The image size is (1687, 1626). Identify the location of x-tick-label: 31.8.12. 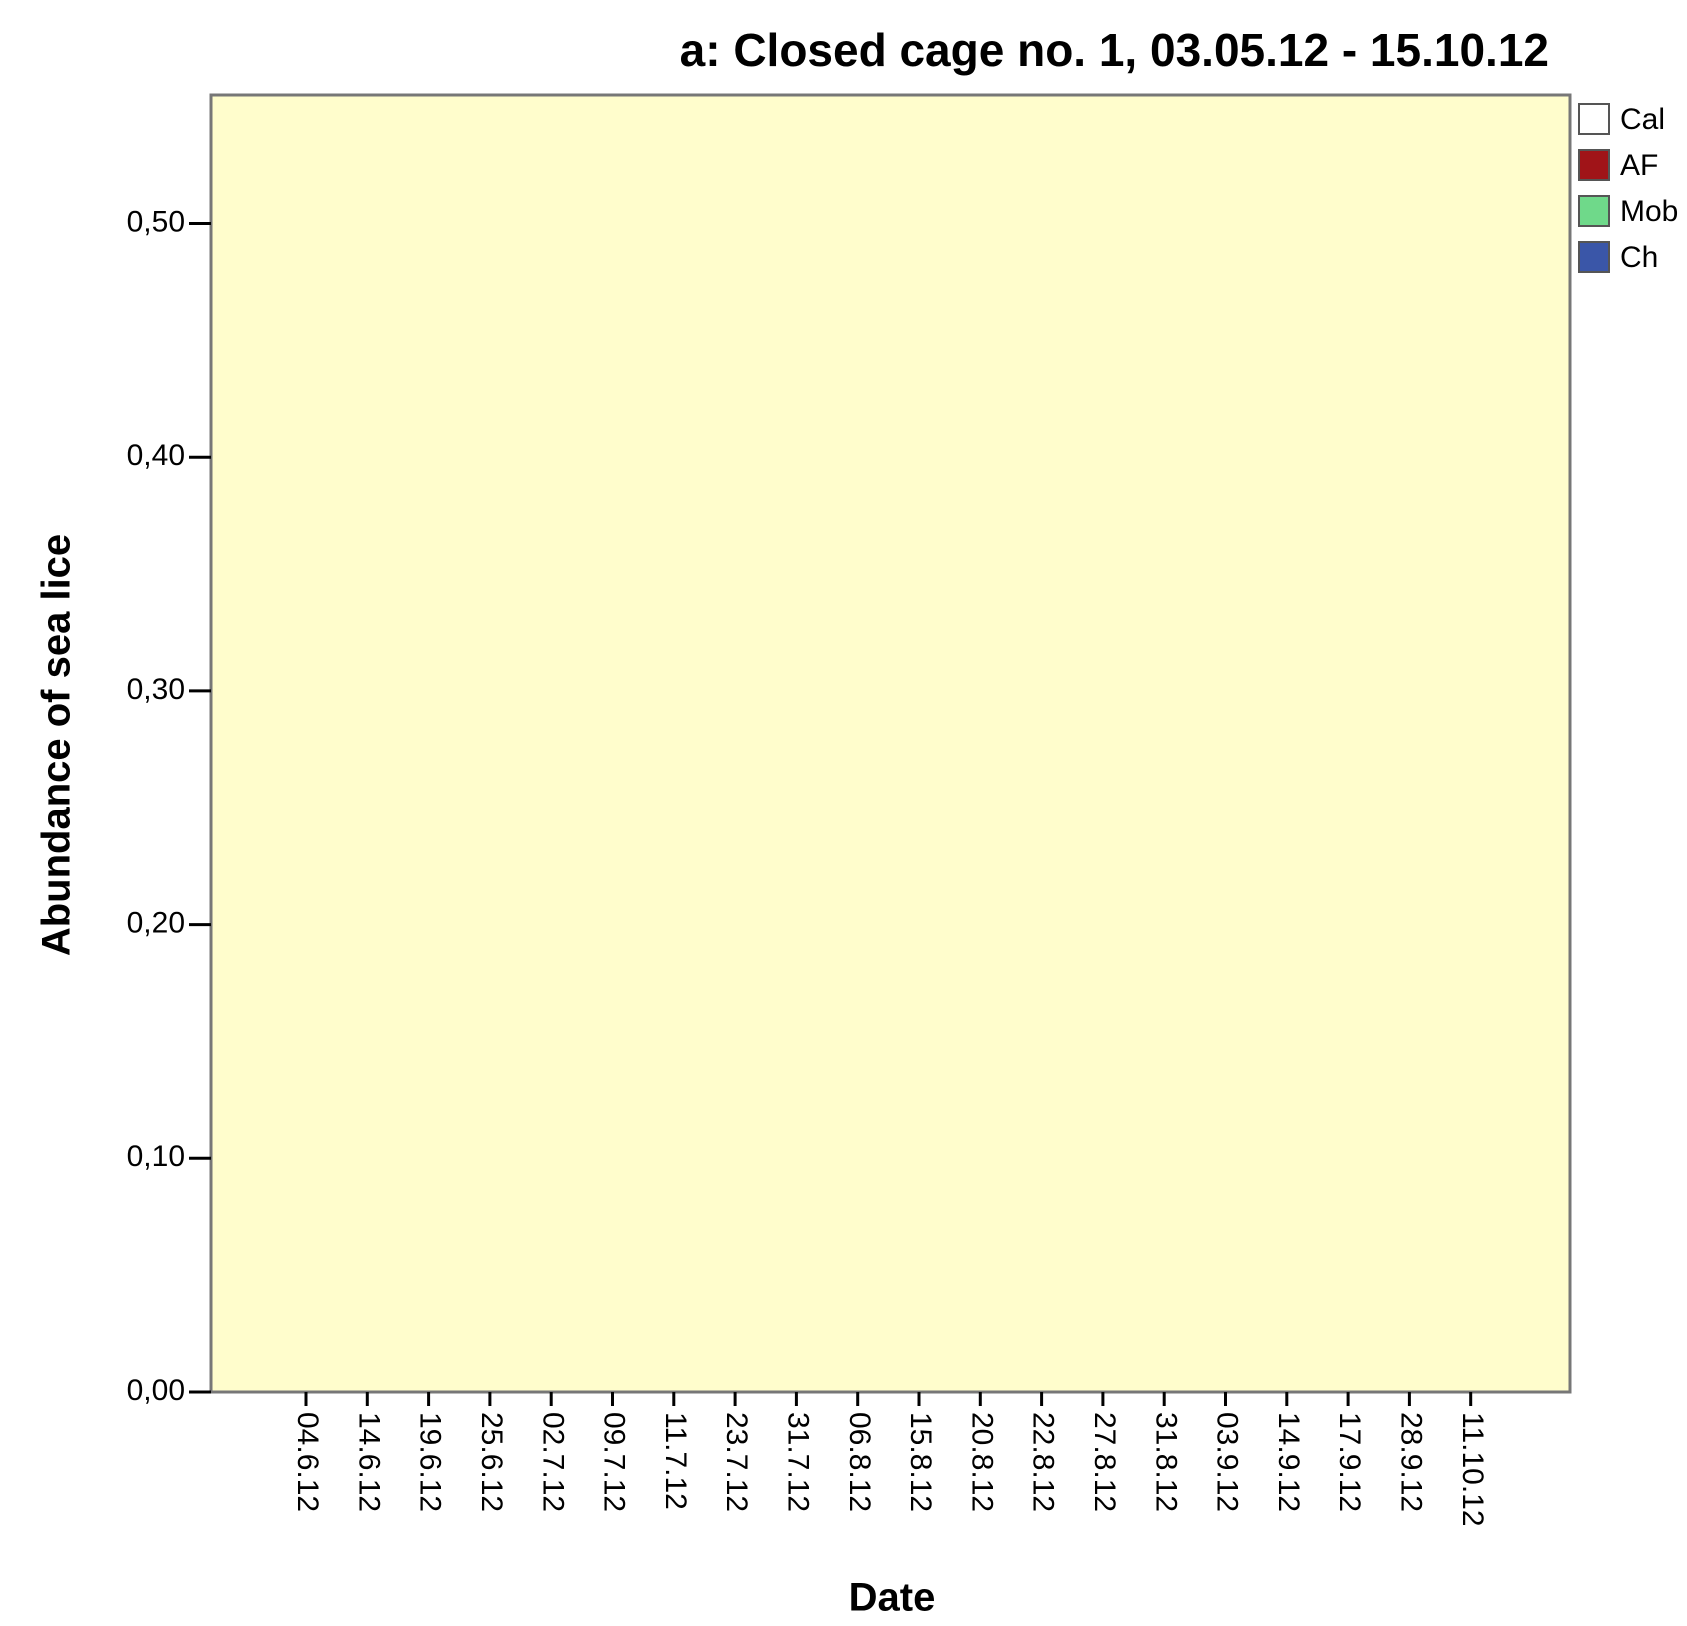
(1165, 1462).